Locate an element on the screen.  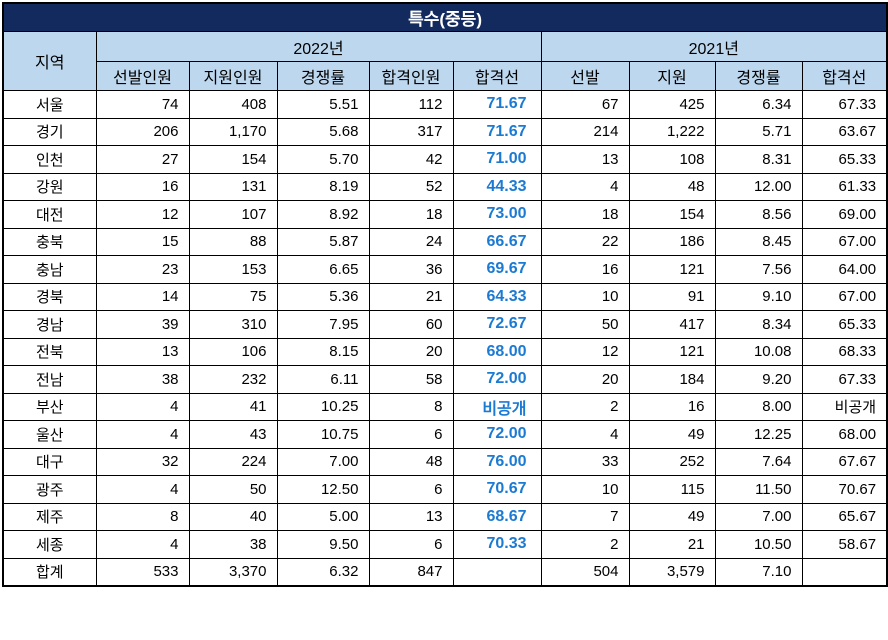
cell-region: 대전 is located at coordinates (49, 214).